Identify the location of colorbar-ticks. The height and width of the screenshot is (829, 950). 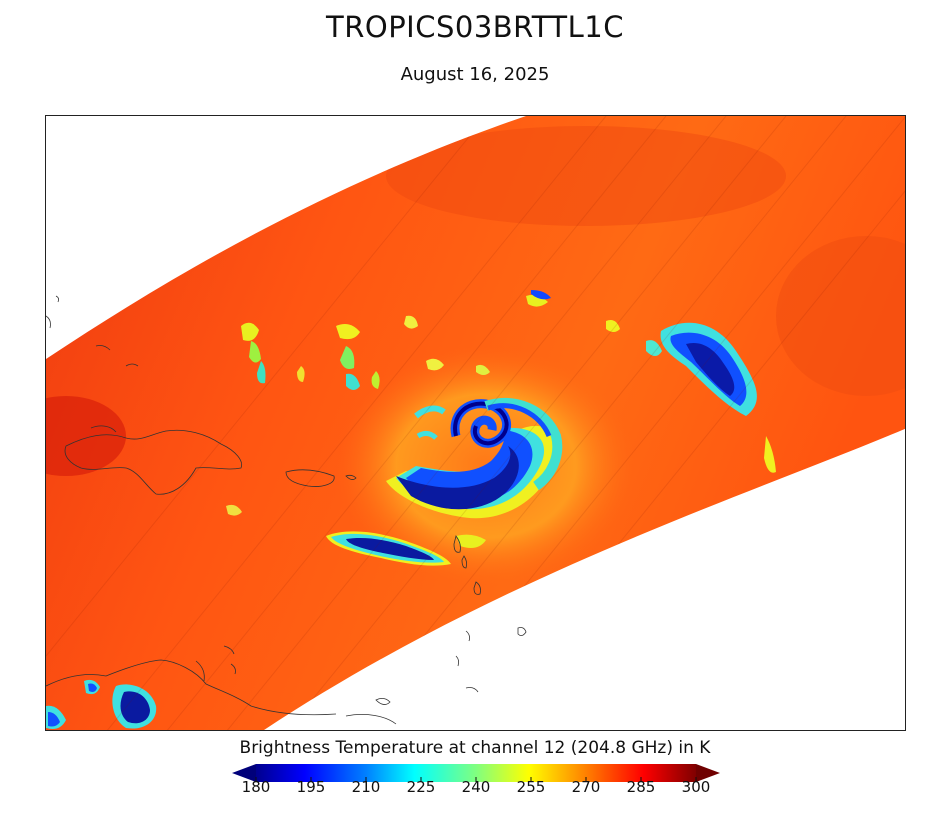
(476, 779).